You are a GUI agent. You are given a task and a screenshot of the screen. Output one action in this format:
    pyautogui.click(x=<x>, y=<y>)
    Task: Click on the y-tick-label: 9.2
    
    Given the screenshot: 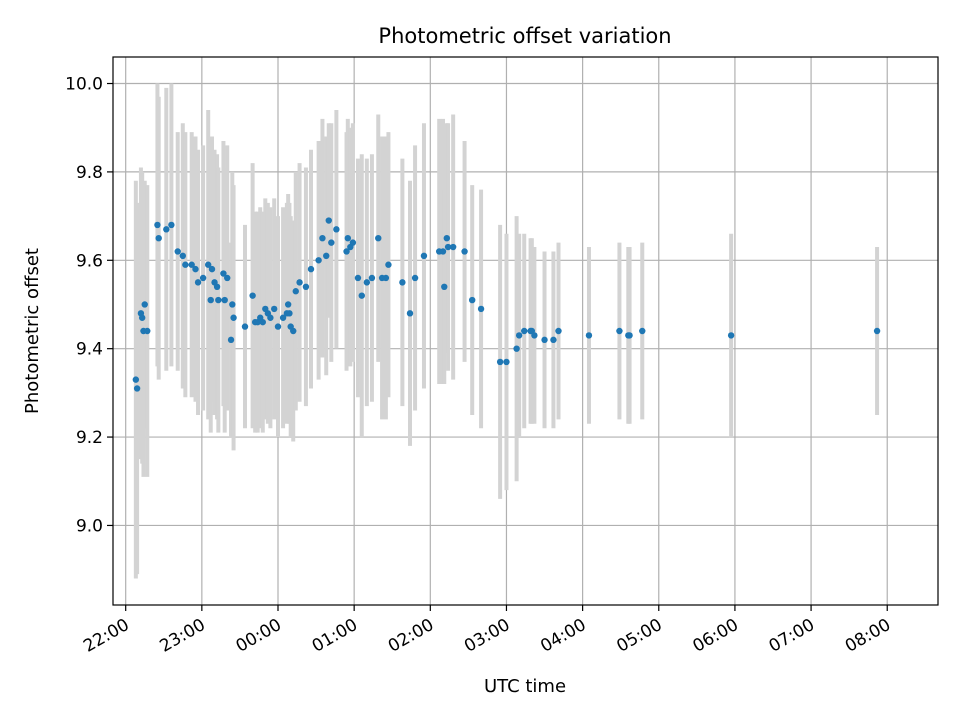 What is the action you would take?
    pyautogui.click(x=89, y=438)
    